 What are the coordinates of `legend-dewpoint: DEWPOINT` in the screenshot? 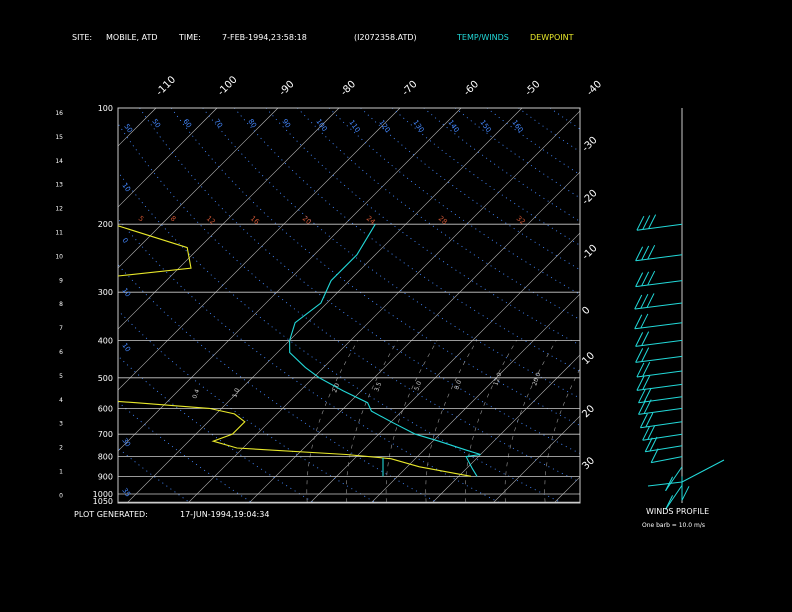 It's located at (552, 37).